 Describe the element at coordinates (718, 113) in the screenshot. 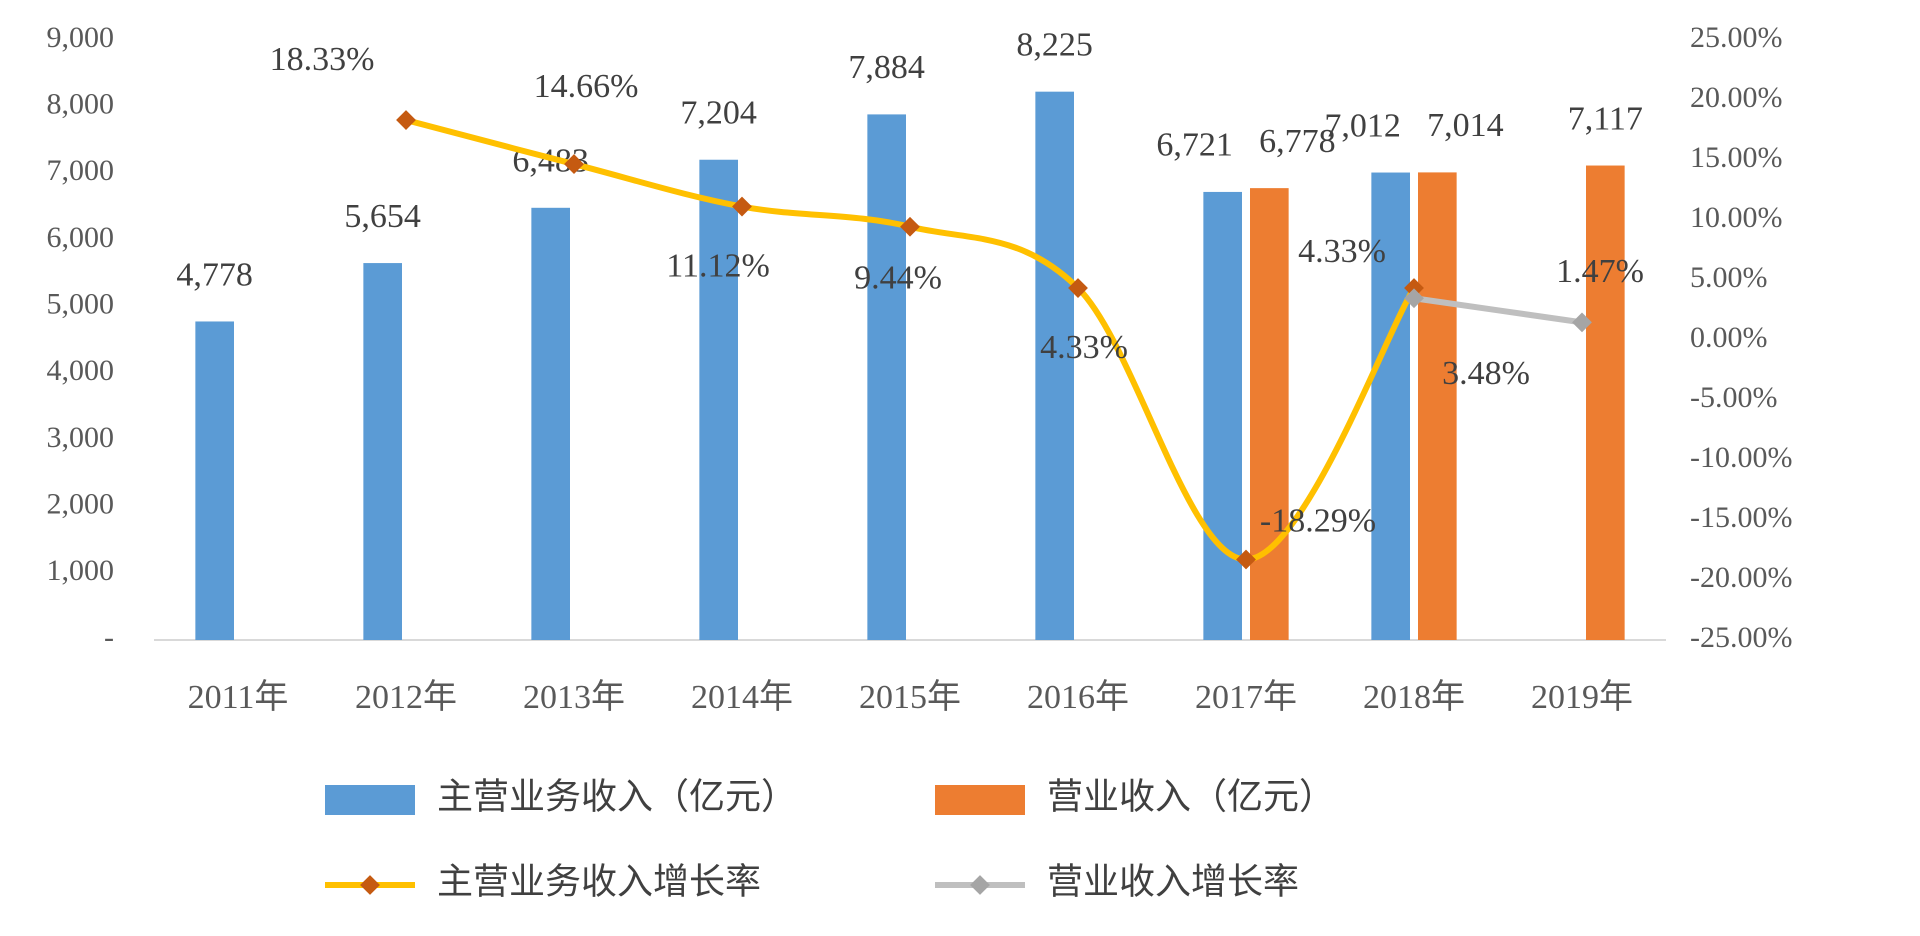

I see `value-label: 7,204` at that location.